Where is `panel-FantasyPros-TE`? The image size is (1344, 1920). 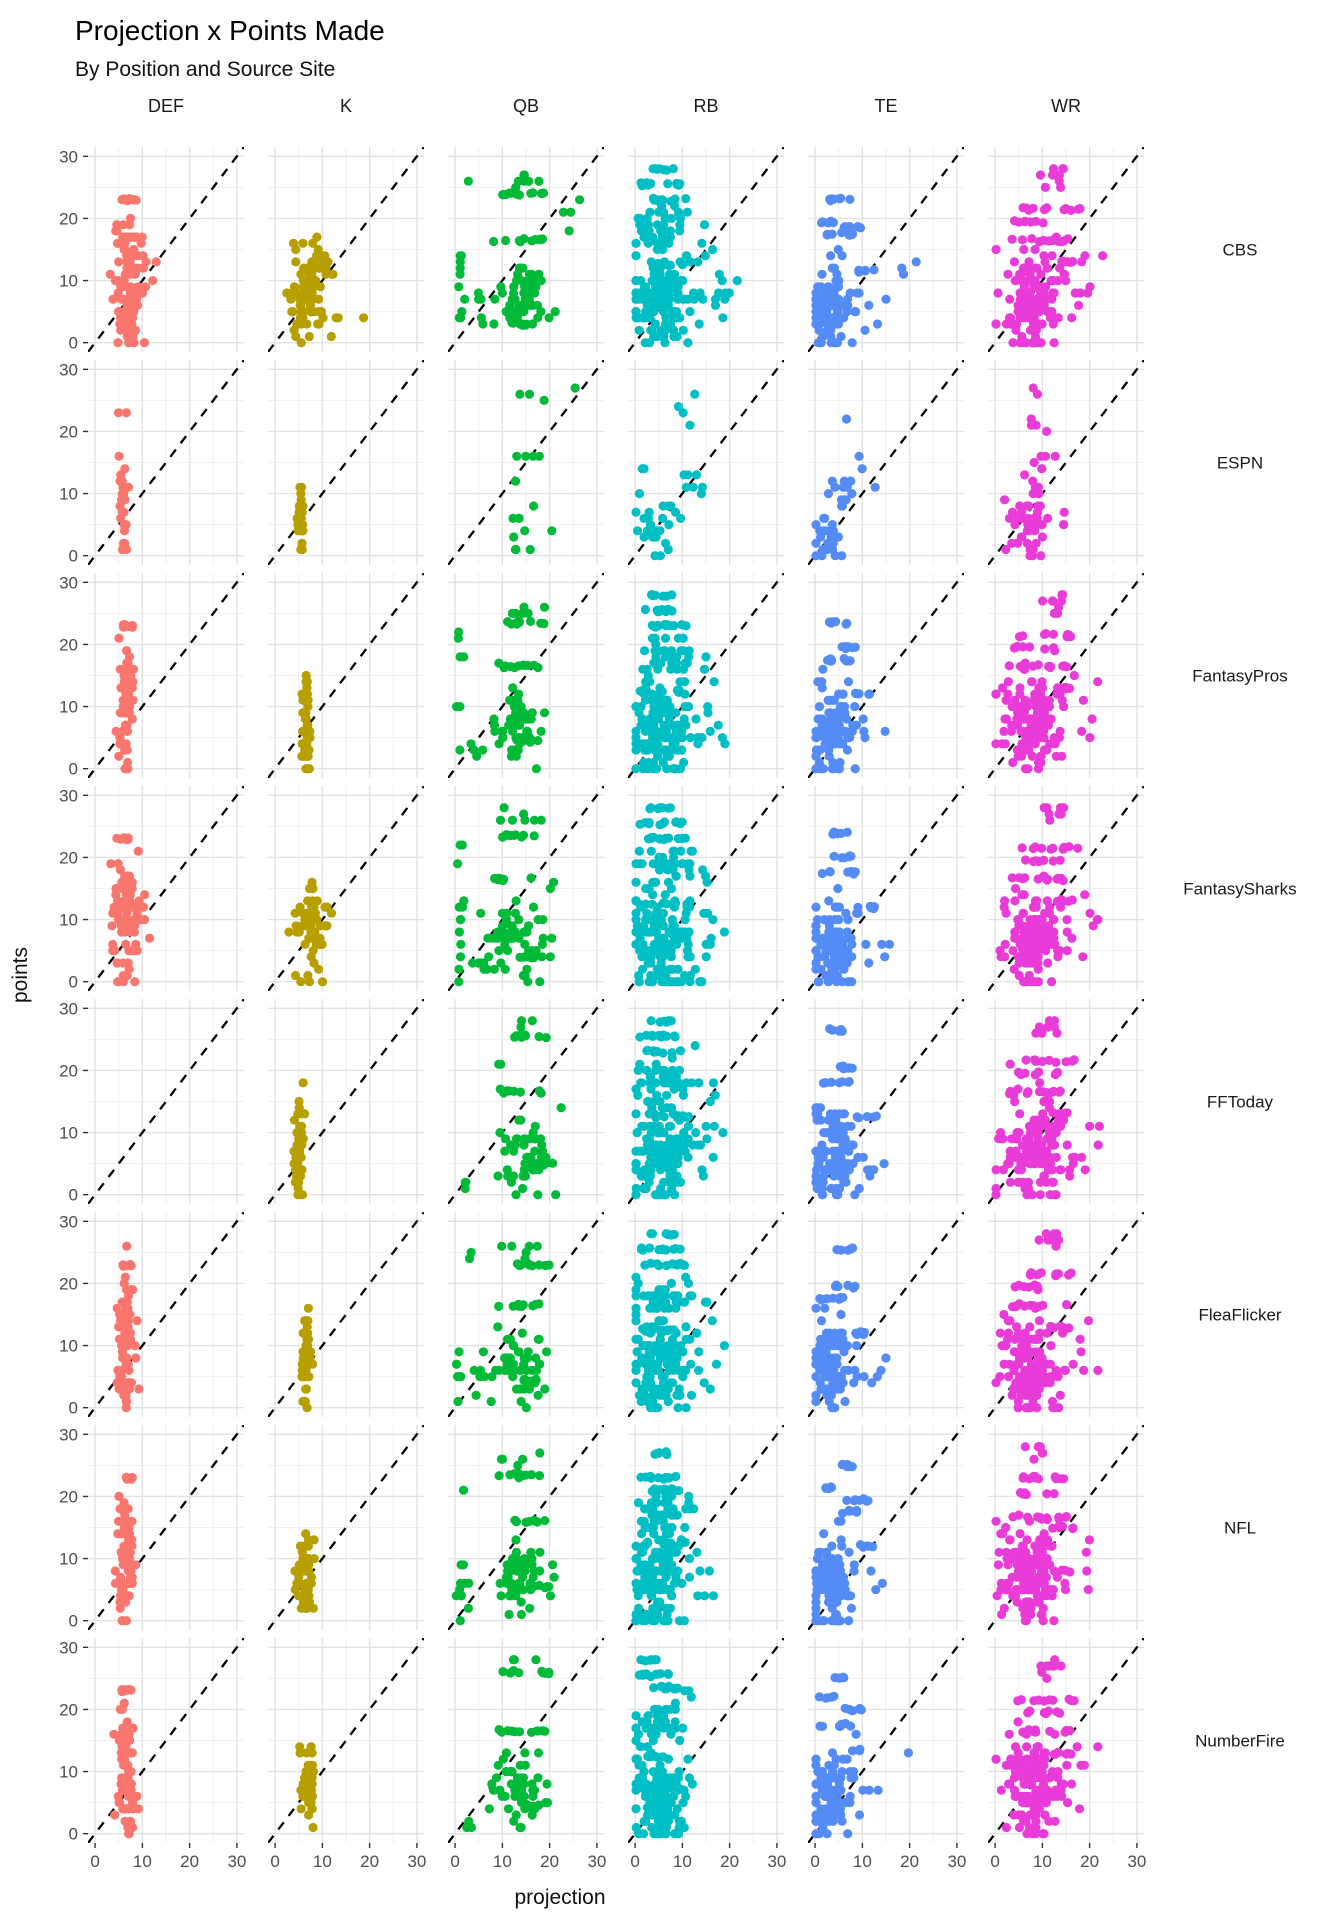 panel-FantasyPros-TE is located at coordinates (886, 675).